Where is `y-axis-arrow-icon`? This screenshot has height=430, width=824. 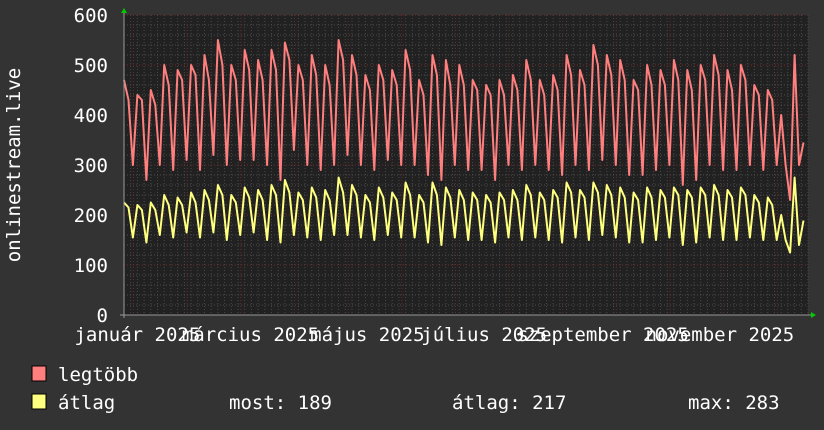
y-axis-arrow-icon is located at coordinates (124, 10).